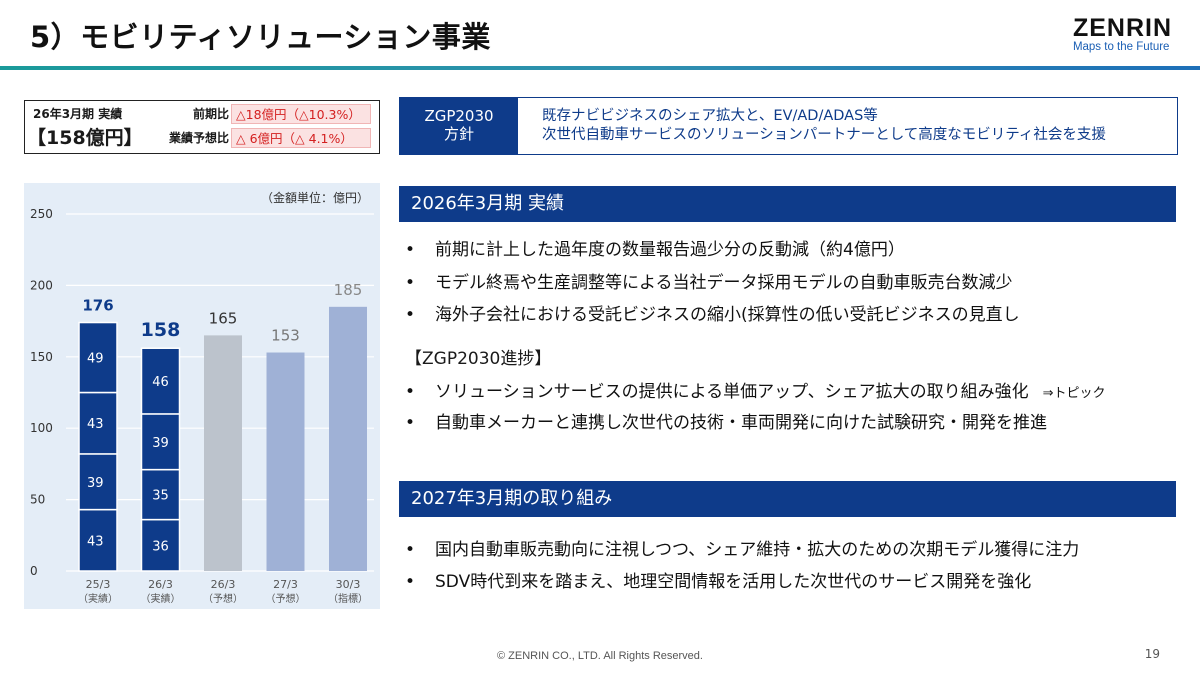 This screenshot has height=675, width=1200. I want to click on page-number: 19, so click(1152, 654).